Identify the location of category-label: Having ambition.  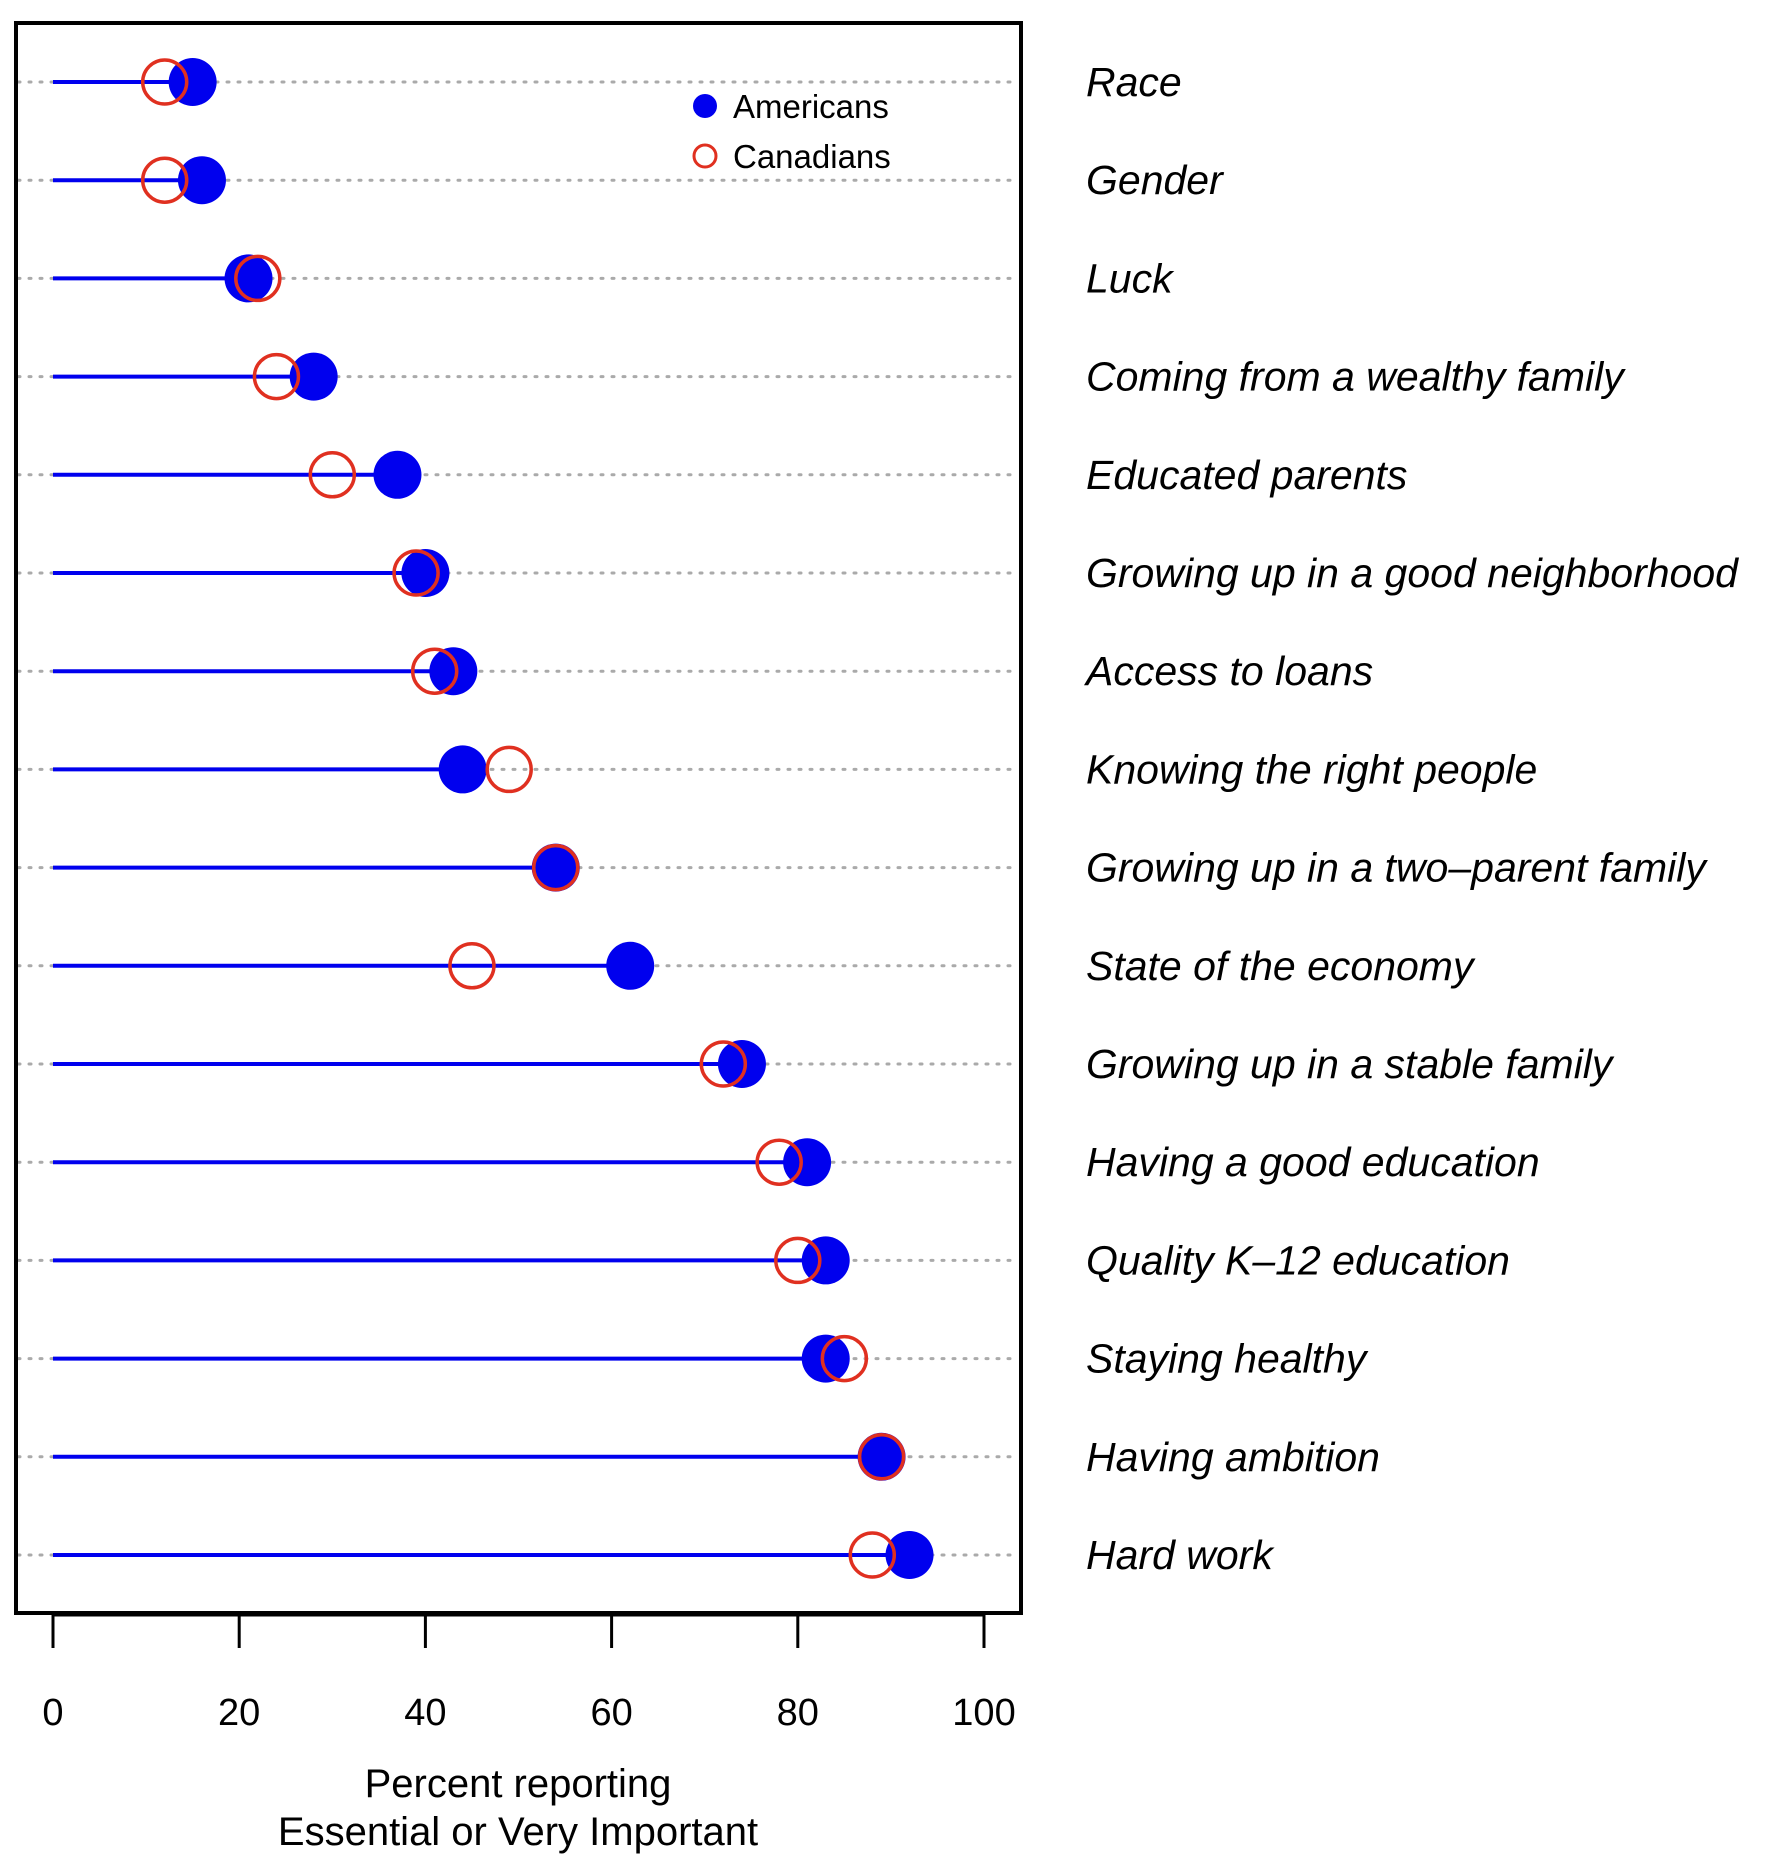
(1233, 1457).